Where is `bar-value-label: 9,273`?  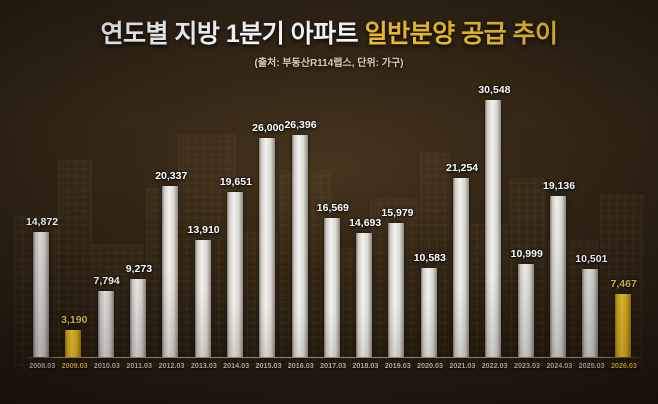 bar-value-label: 9,273 is located at coordinates (139, 269).